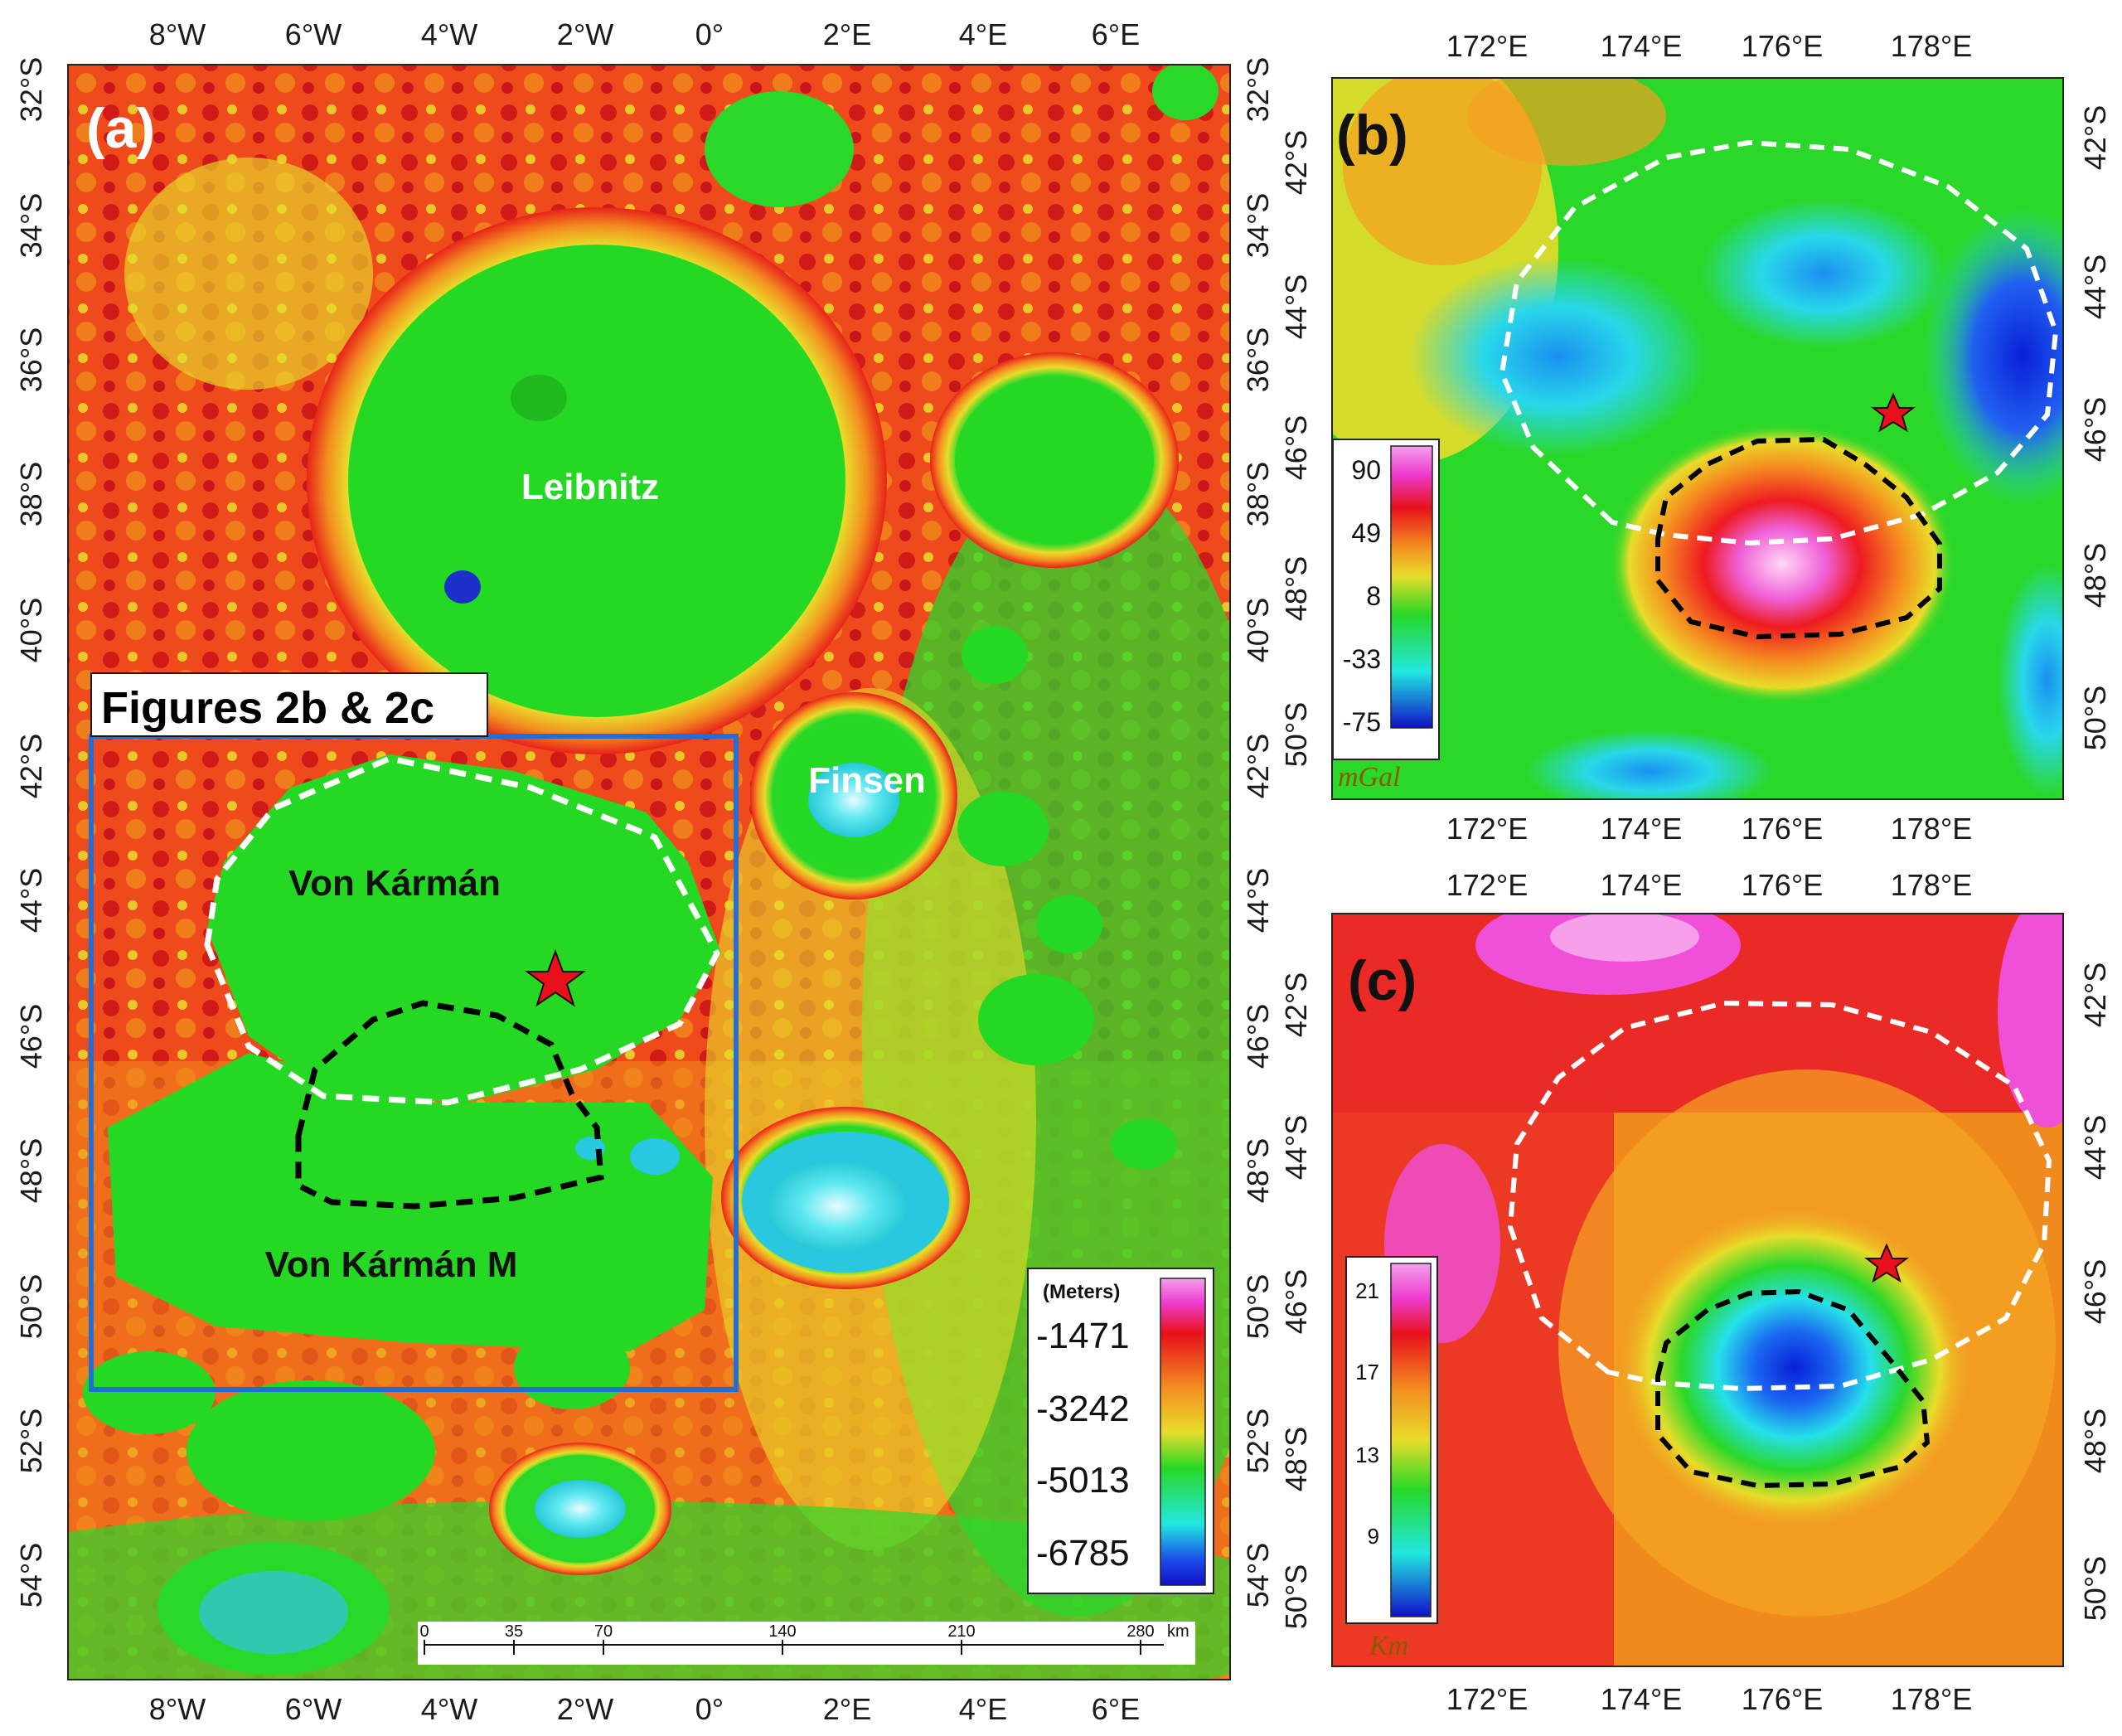 This screenshot has height=1736, width=2122. What do you see at coordinates (2095, 575) in the screenshot?
I see `lat-tick-right: 48°S` at bounding box center [2095, 575].